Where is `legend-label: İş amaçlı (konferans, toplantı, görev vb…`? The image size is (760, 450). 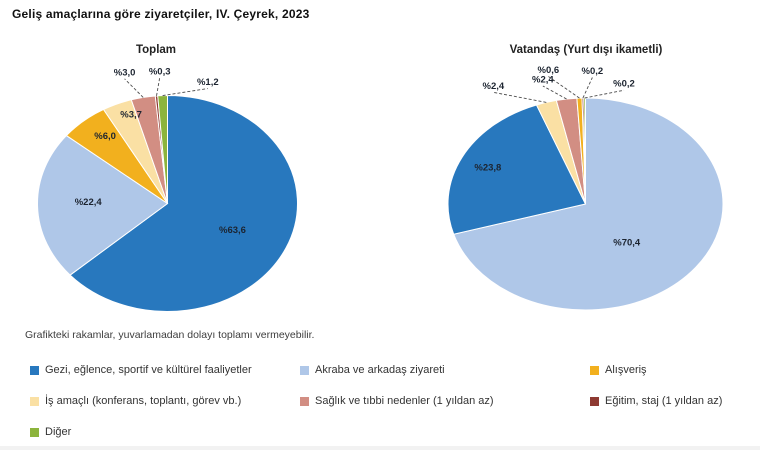
legend-label: İş amaçlı (konferans, toplantı, görev vb… is located at coordinates (143, 401).